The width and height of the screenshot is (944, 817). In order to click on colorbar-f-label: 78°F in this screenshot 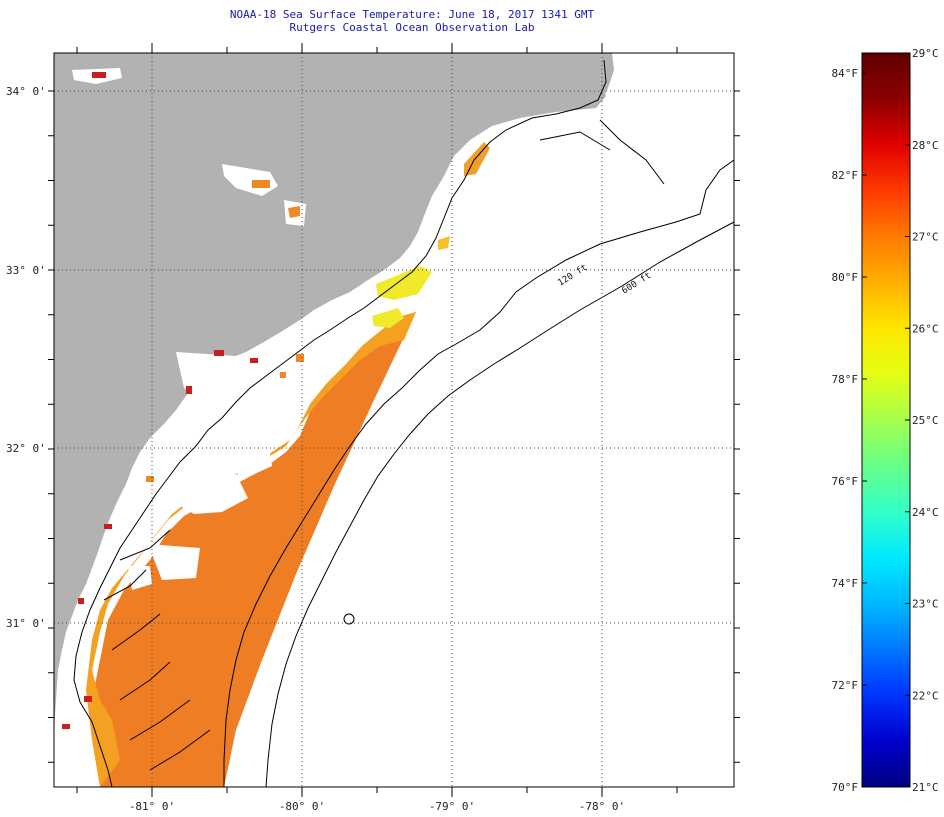, I will do `click(845, 379)`.